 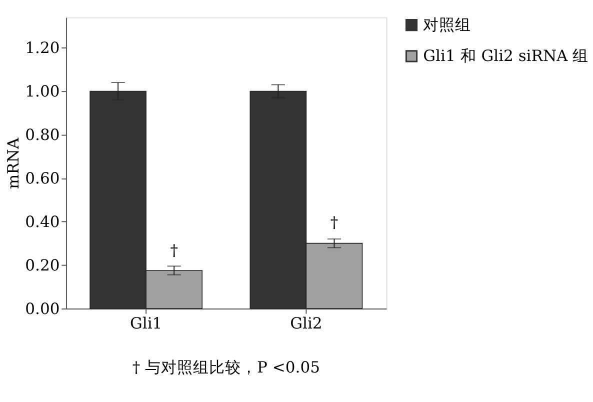 I want to click on y-tick-label: 0.00, so click(x=42, y=309).